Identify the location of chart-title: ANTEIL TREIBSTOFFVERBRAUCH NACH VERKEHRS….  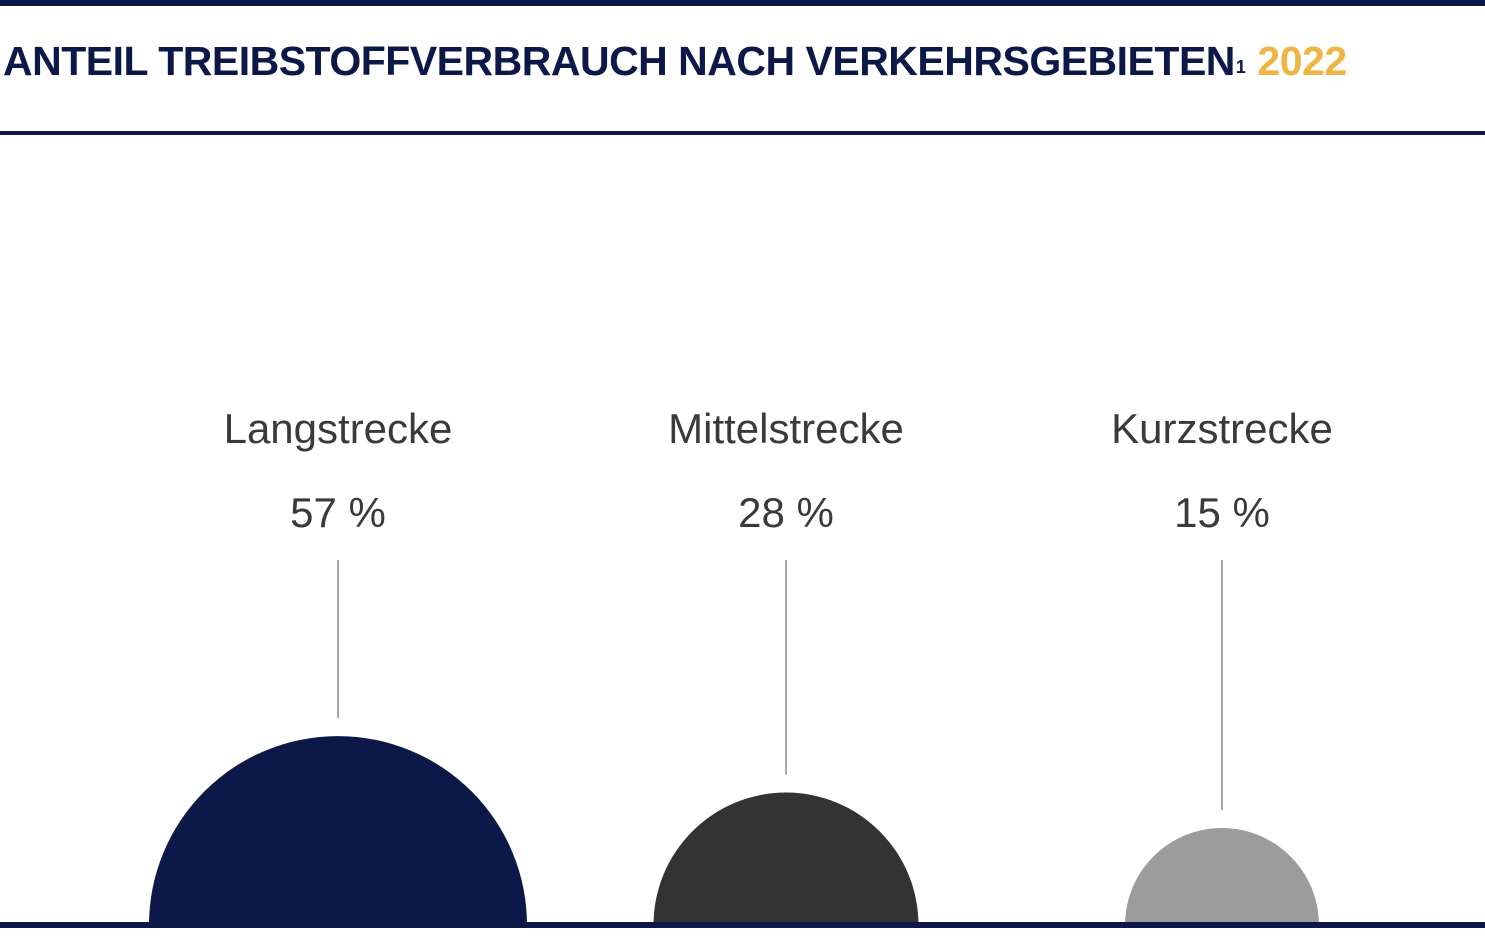
(675, 61).